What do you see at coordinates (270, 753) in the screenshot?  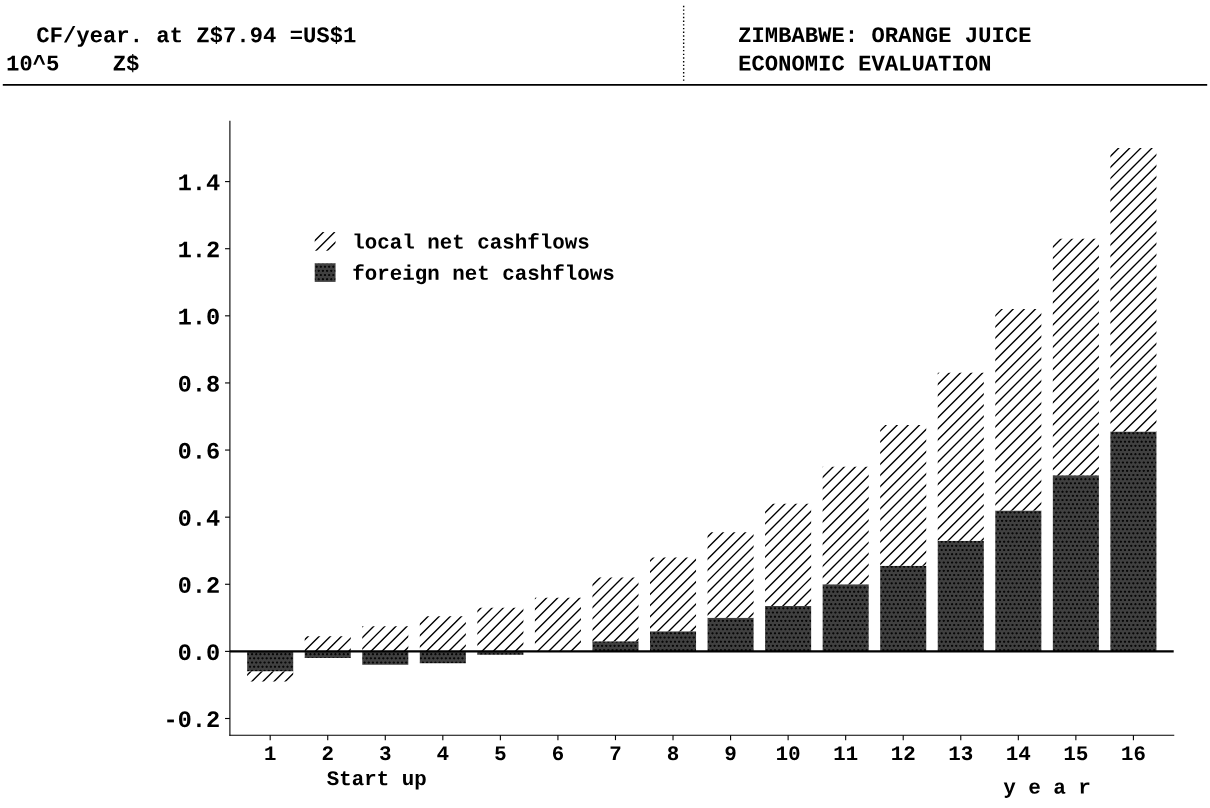 I see `x-tick-label: 1` at bounding box center [270, 753].